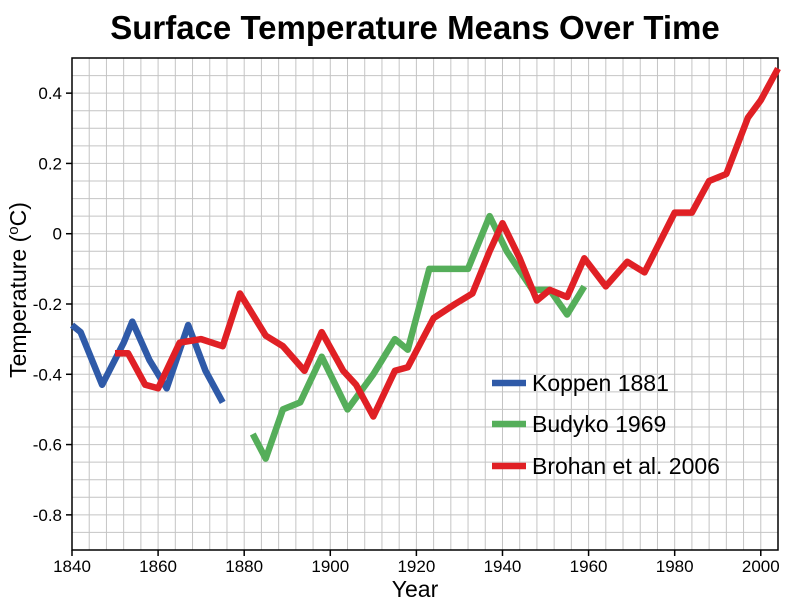 Image resolution: width=800 pixels, height=604 pixels. I want to click on y-tick-label: 0.4, so click(50, 93).